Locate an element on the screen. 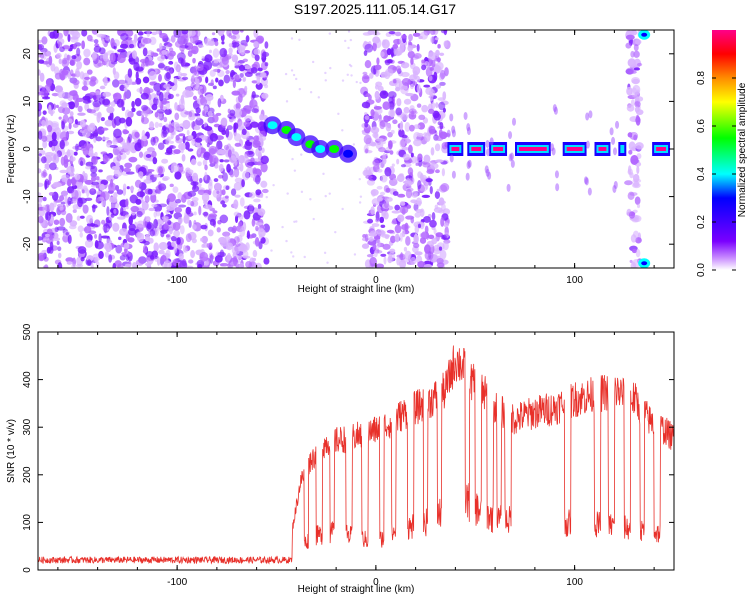  x-tick-label: 0 is located at coordinates (376, 582).